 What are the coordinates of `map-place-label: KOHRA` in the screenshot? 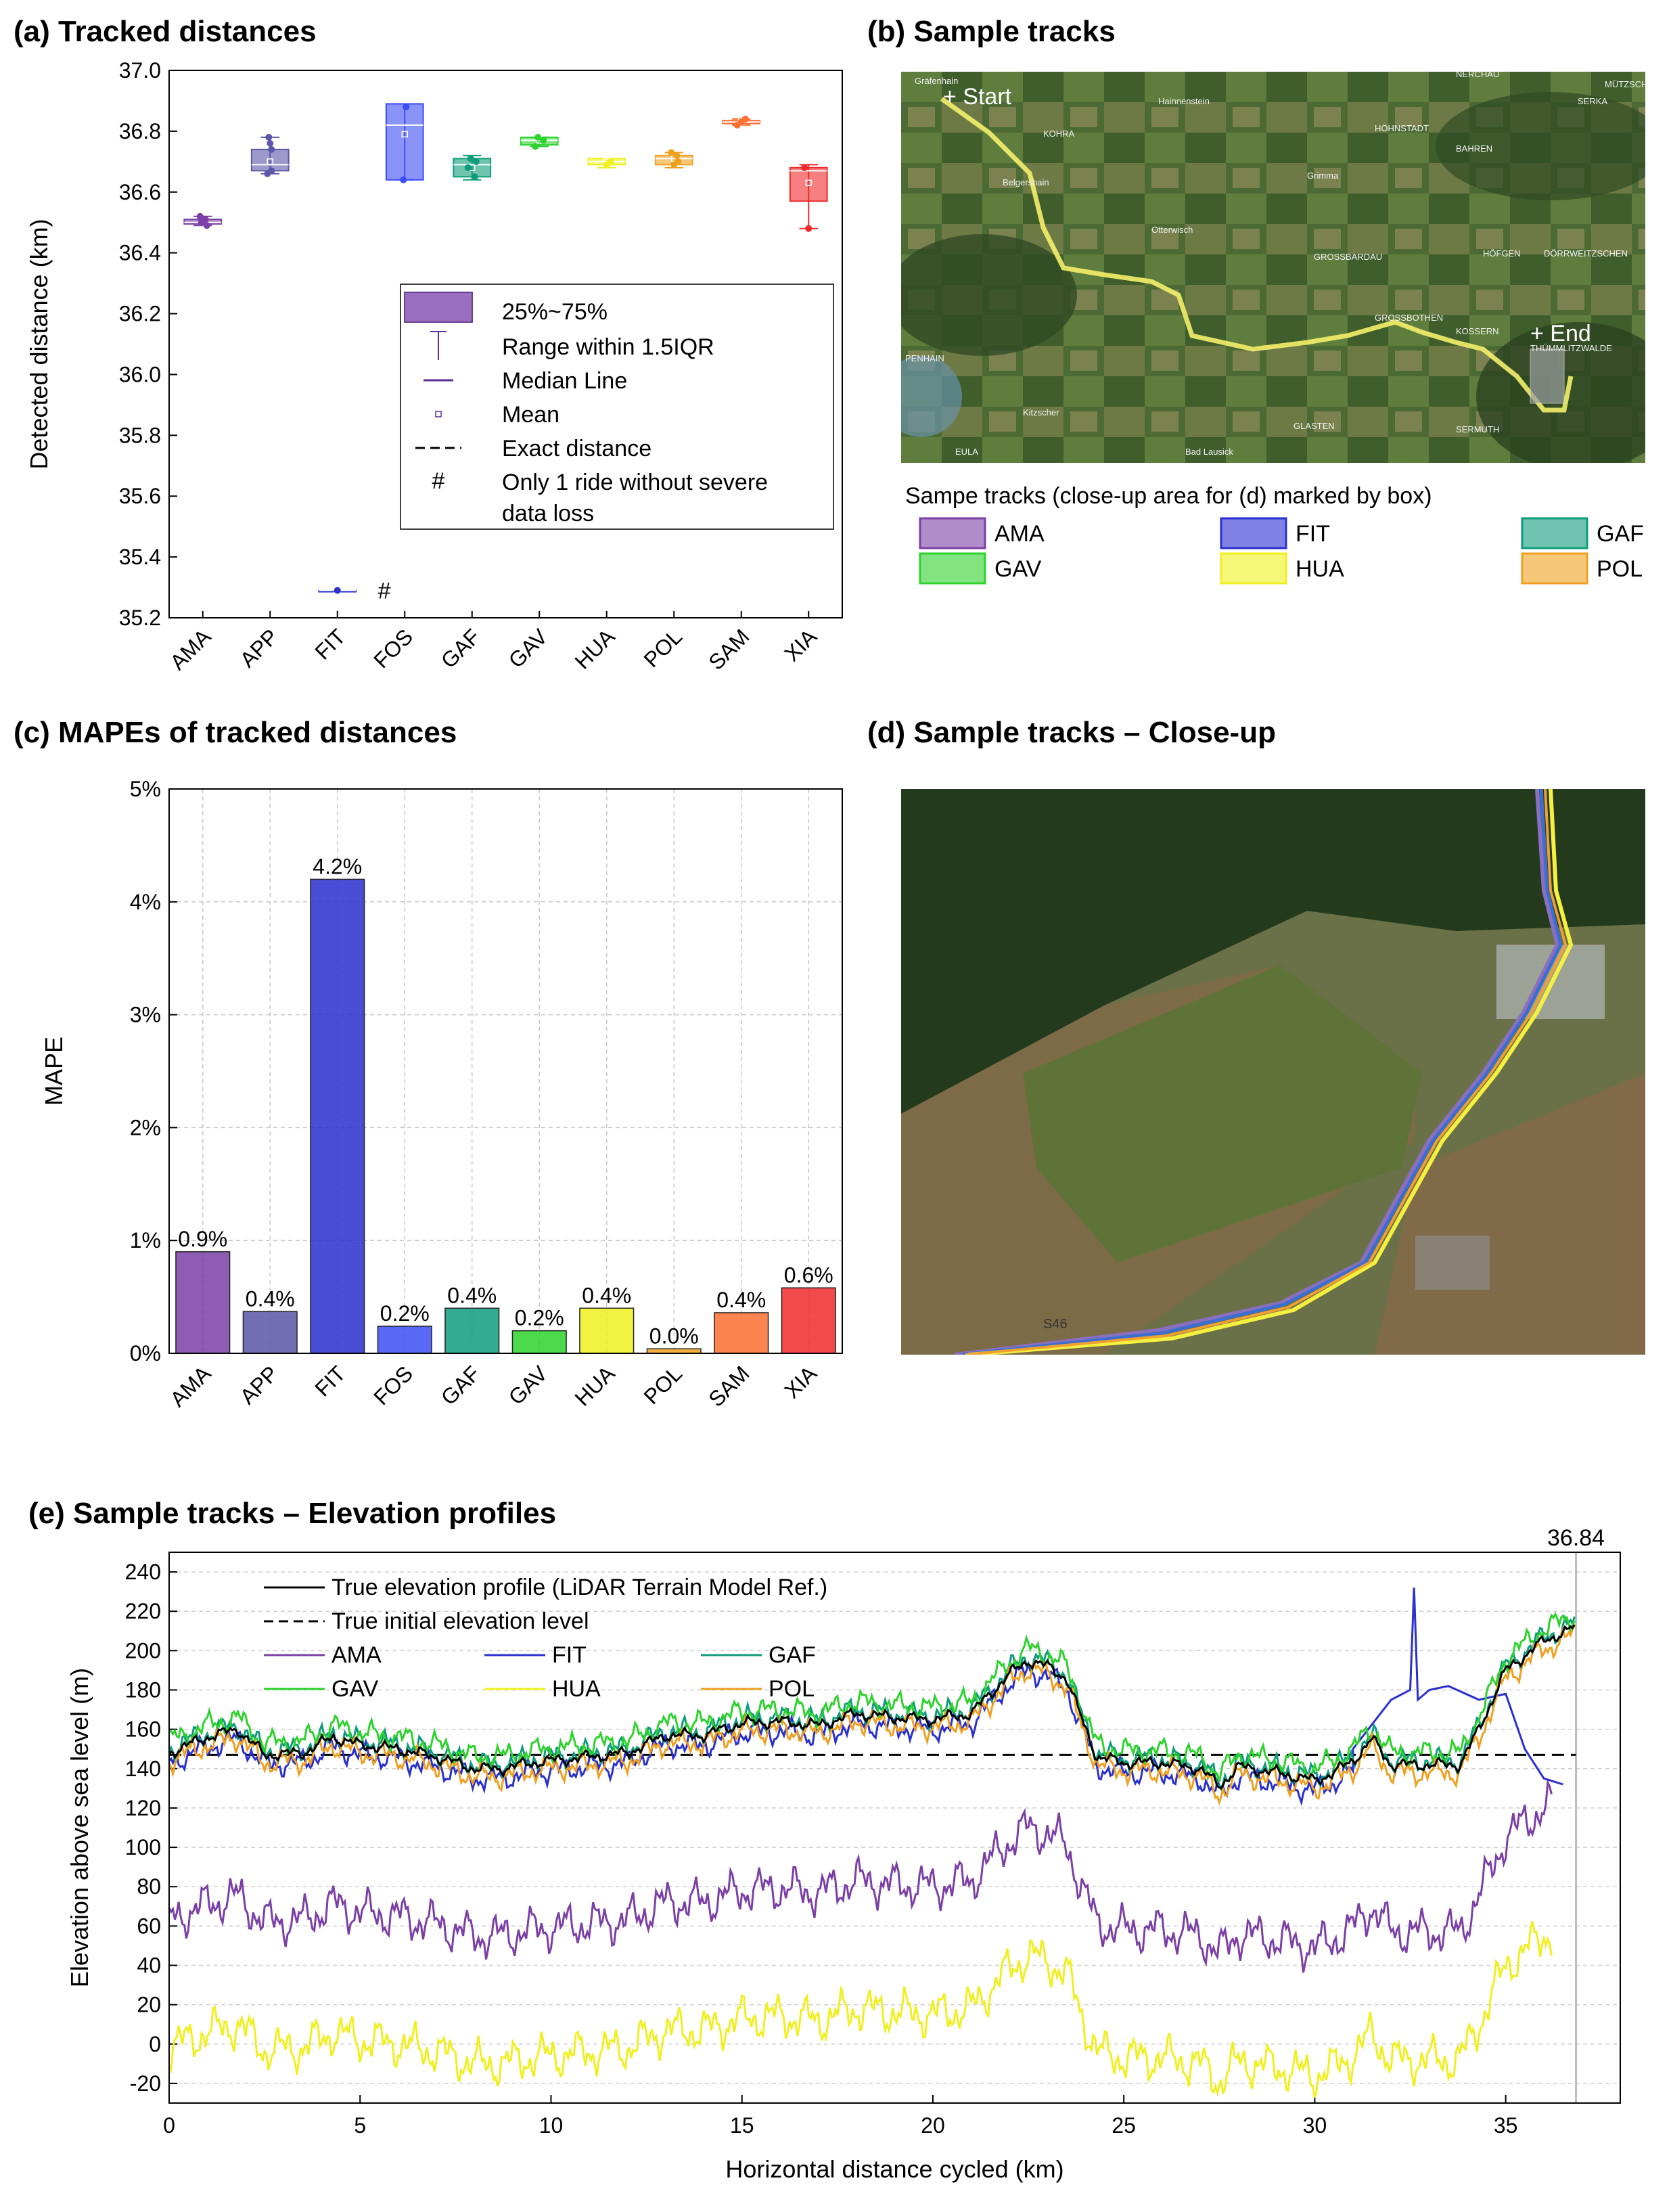 It's located at (1059, 134).